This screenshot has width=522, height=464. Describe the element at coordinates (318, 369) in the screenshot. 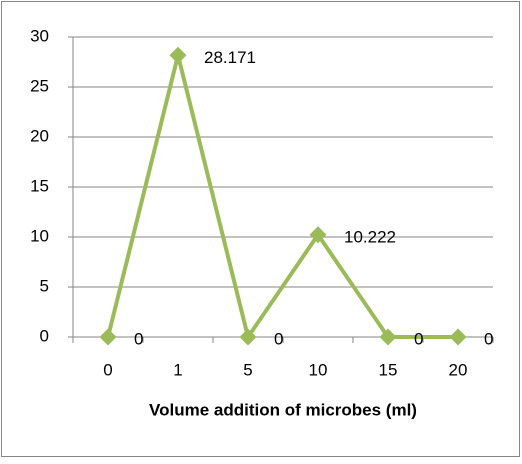

I see `x-tick-label: 10` at that location.